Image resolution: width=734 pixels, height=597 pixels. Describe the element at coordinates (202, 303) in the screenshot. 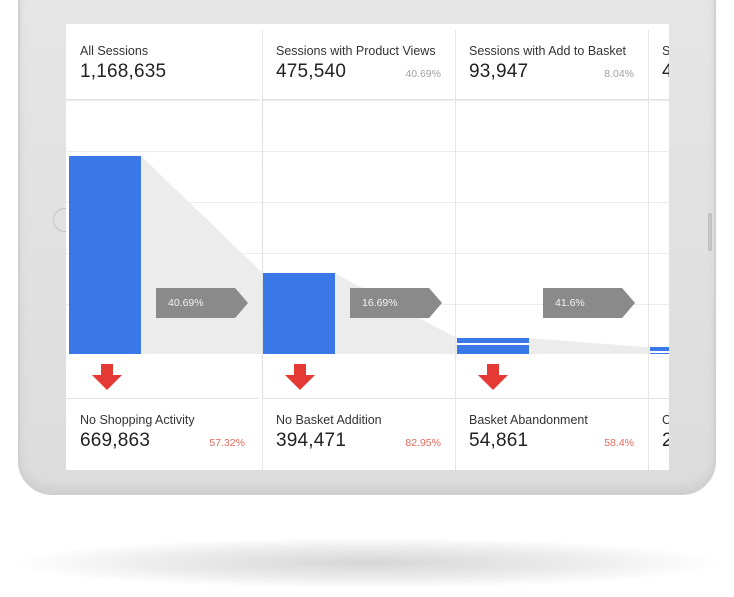

I see `conversion-rate-pill: 40.69%` at that location.